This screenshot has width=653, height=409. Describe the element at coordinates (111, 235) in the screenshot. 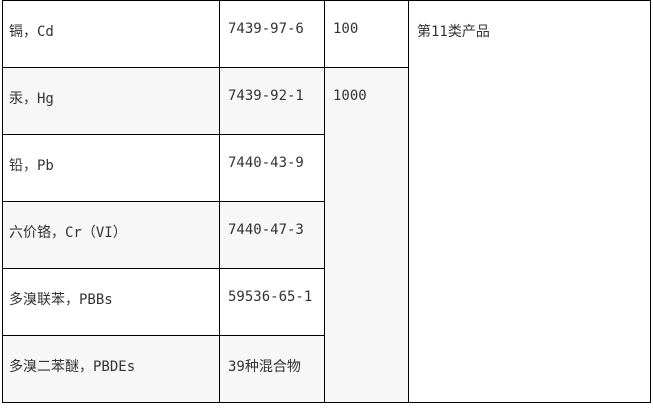

I see `substance-cell: 六价铬，Cr（VI）` at that location.